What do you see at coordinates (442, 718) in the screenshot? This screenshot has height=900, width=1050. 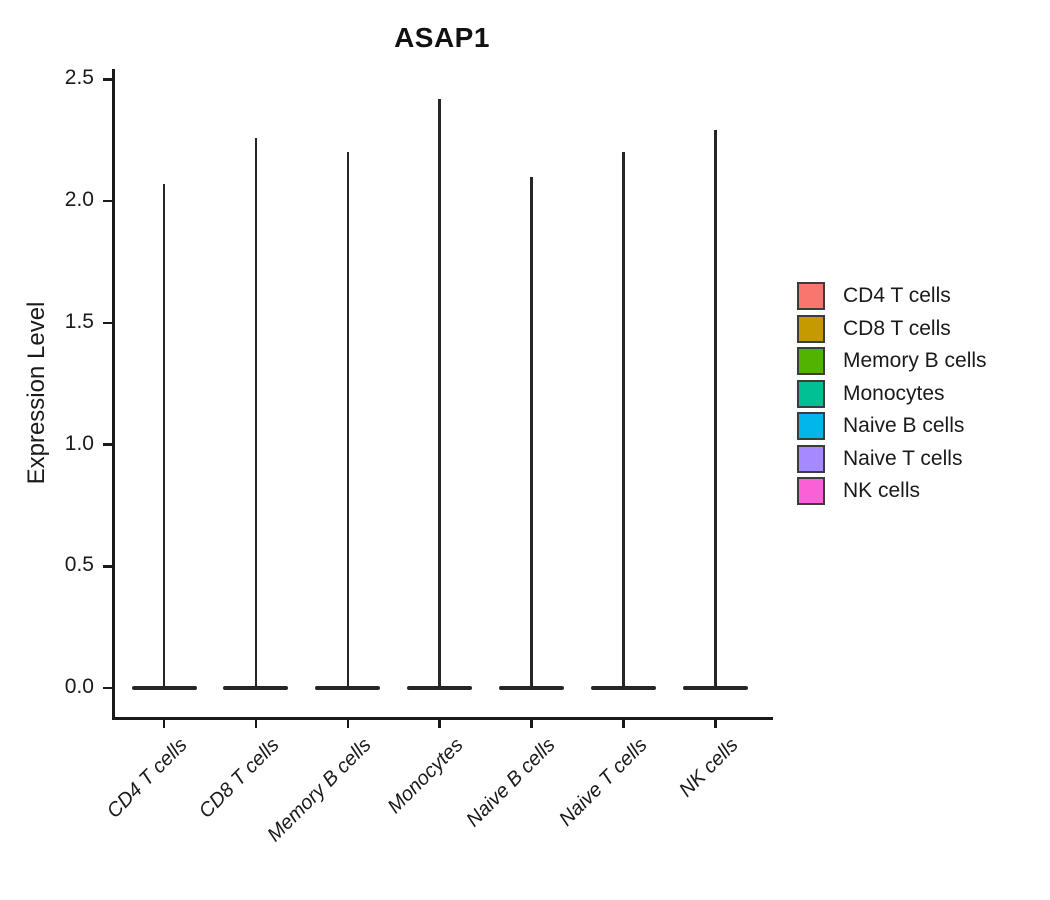 I see `x-axis-line` at bounding box center [442, 718].